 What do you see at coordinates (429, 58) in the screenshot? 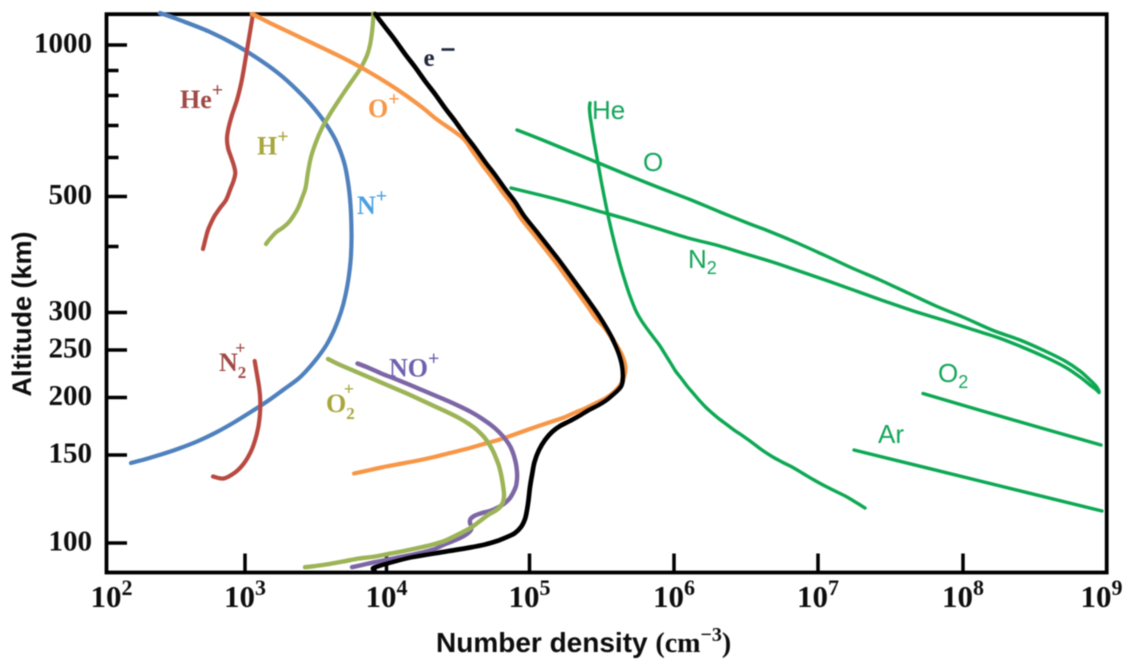
I see `svg-text: e` at bounding box center [429, 58].